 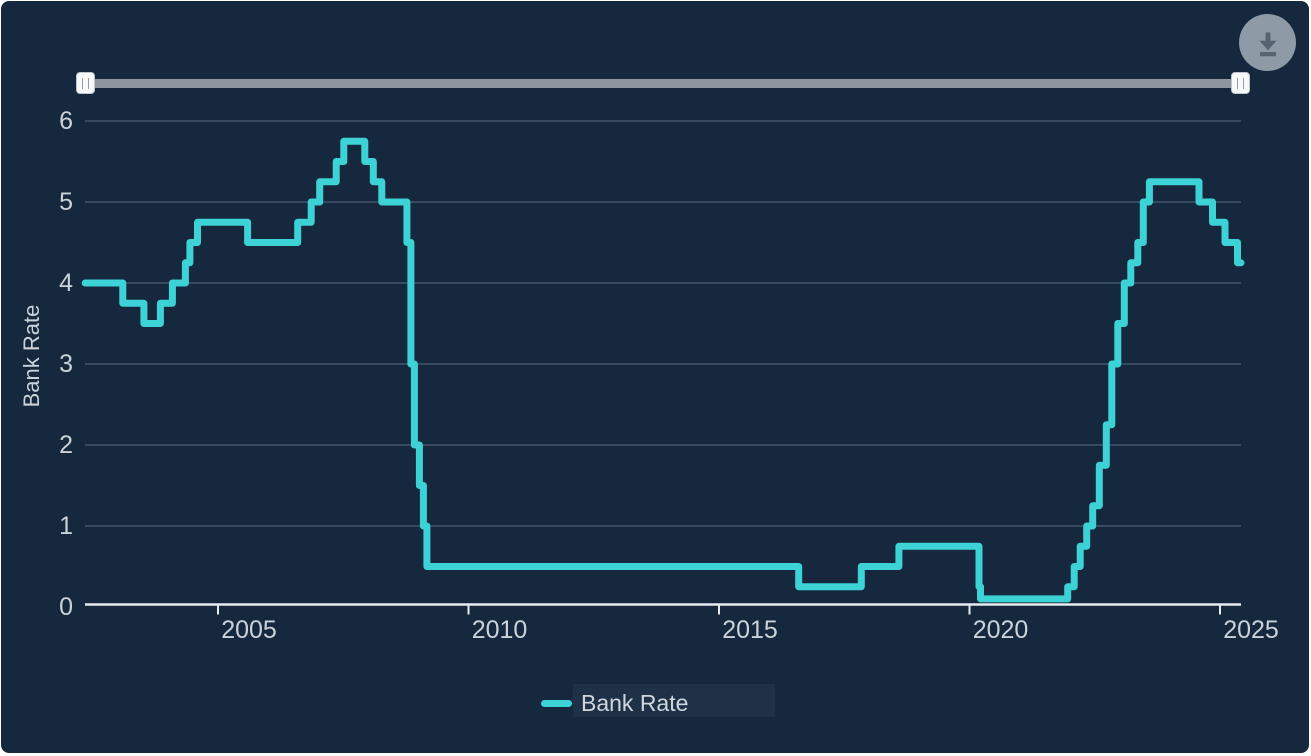 I want to click on download-icon, so click(x=1268, y=43).